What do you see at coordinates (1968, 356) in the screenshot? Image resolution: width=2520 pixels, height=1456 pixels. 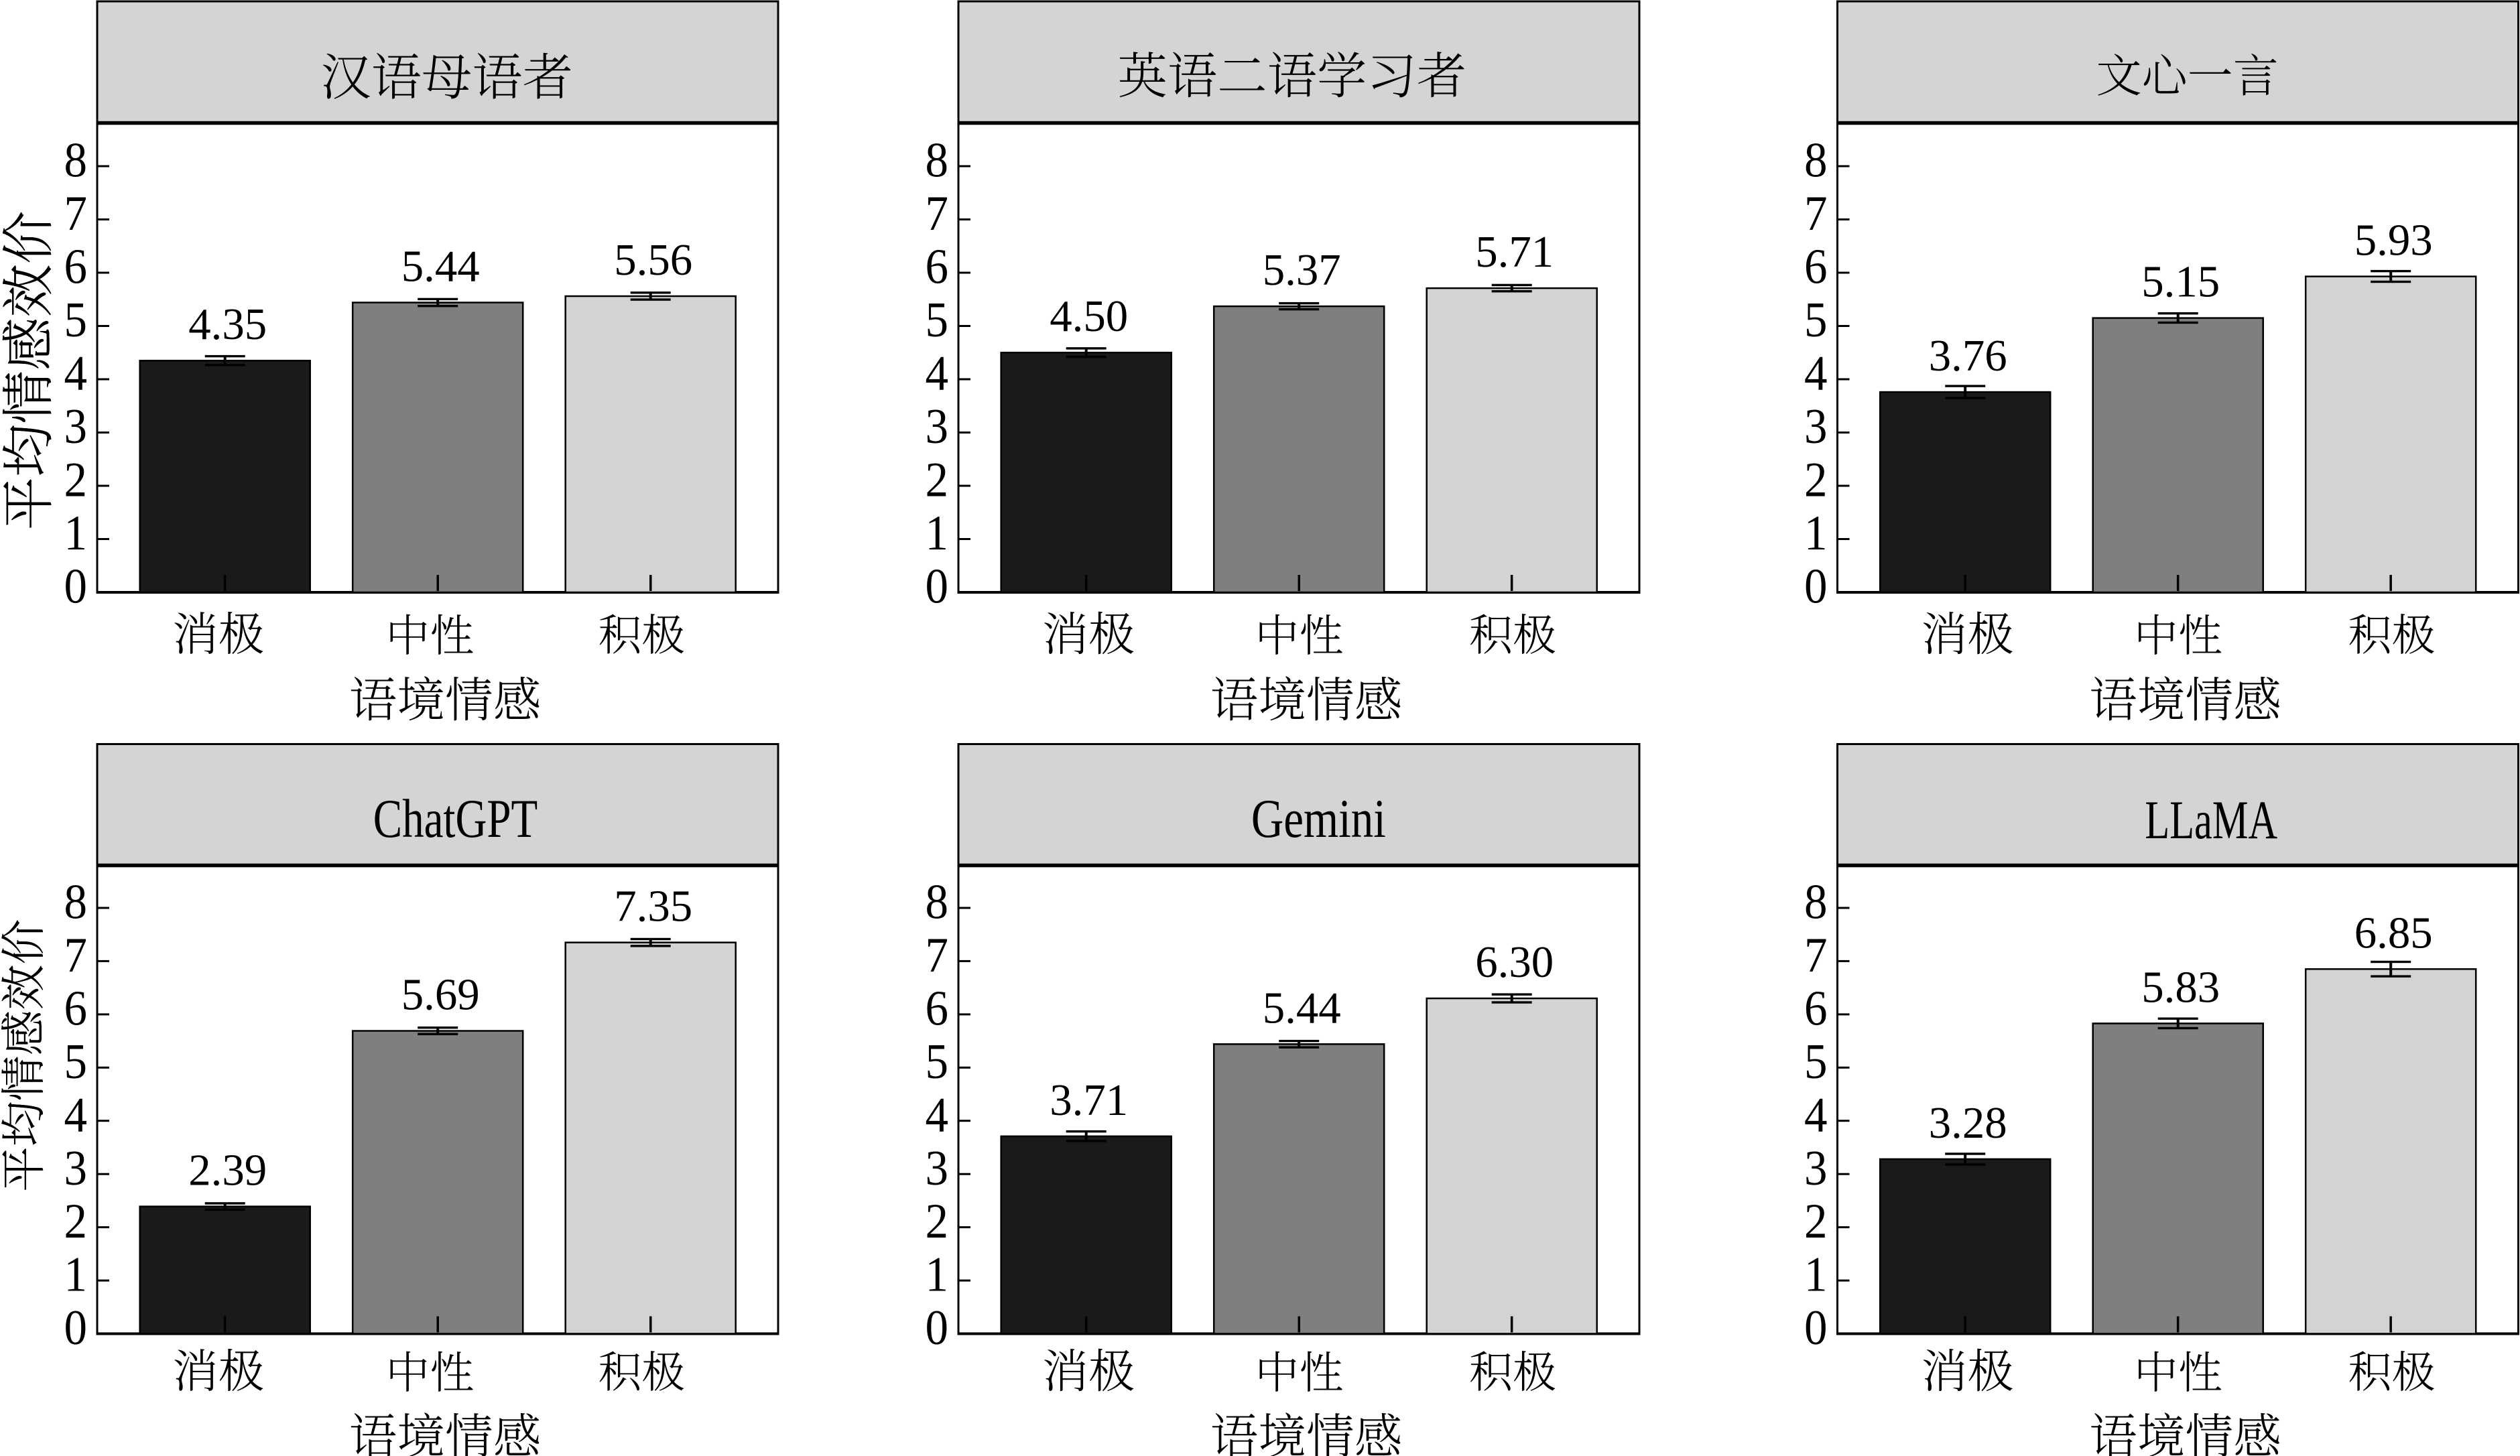 I see `svg-text: 3.76` at bounding box center [1968, 356].